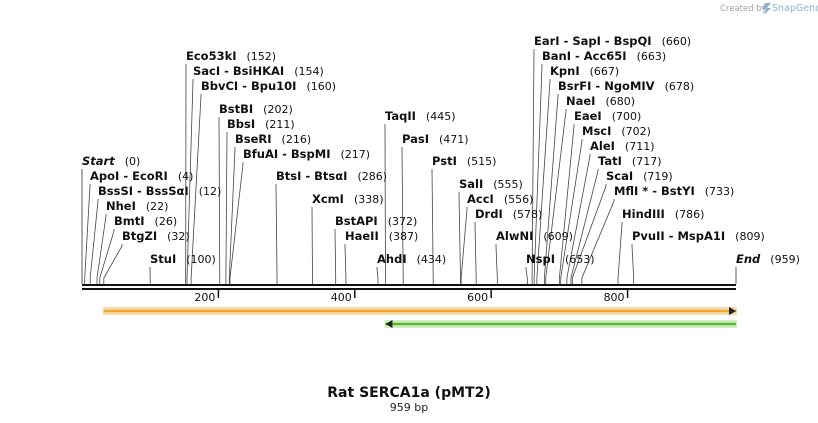 The width and height of the screenshot is (818, 423). What do you see at coordinates (156, 236) in the screenshot?
I see `site-btgzi: BtgZI (32)` at bounding box center [156, 236].